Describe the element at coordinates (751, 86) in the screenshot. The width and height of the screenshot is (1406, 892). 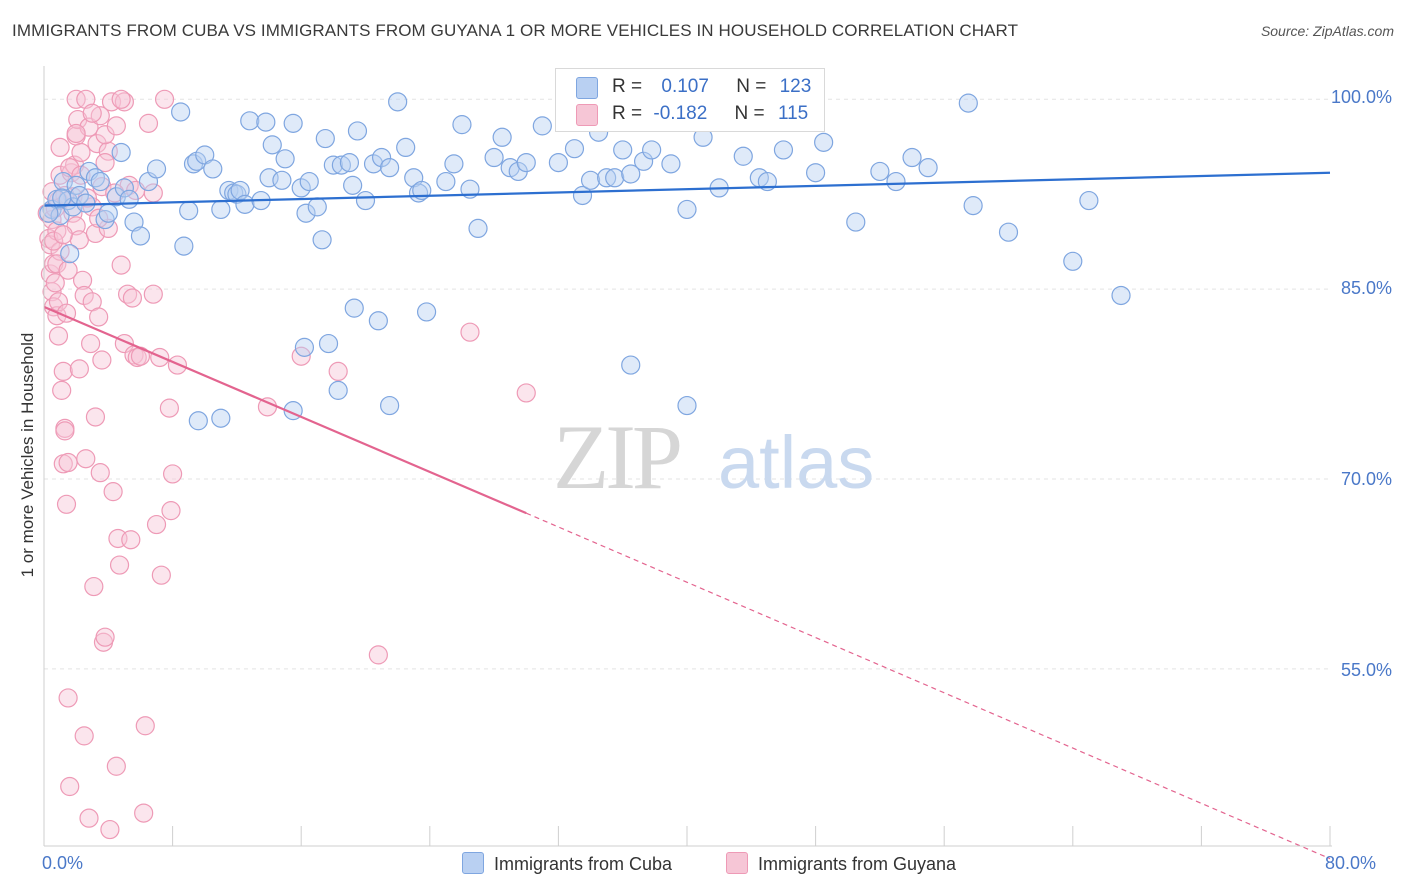
I see `cuba-n-label: N =` at that location.